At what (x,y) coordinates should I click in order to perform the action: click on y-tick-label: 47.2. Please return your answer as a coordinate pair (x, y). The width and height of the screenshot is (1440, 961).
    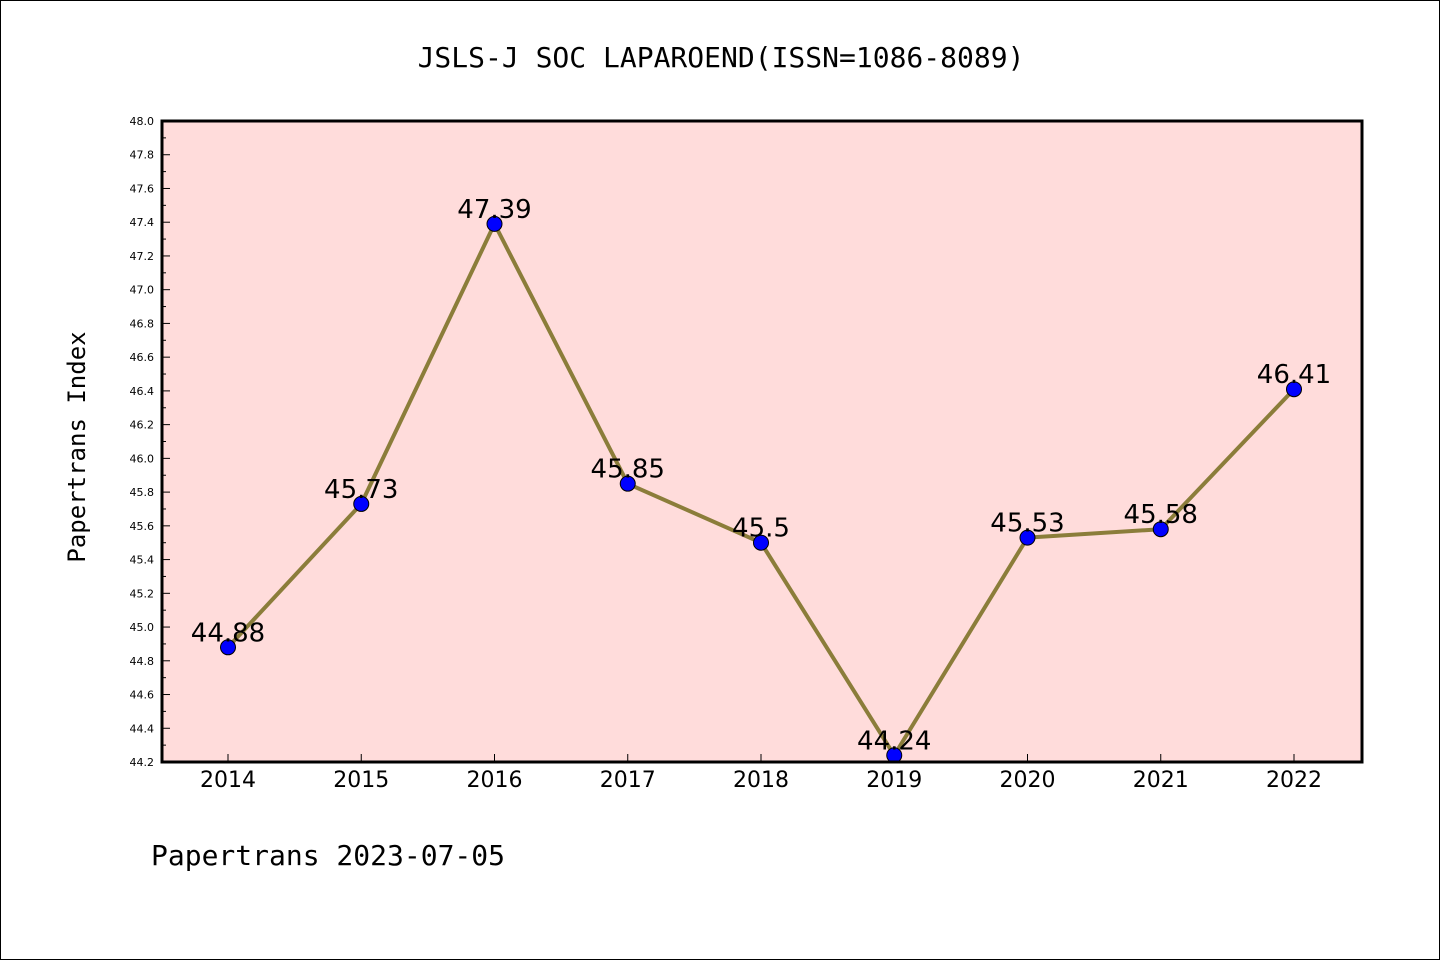
    Looking at the image, I should click on (142, 256).